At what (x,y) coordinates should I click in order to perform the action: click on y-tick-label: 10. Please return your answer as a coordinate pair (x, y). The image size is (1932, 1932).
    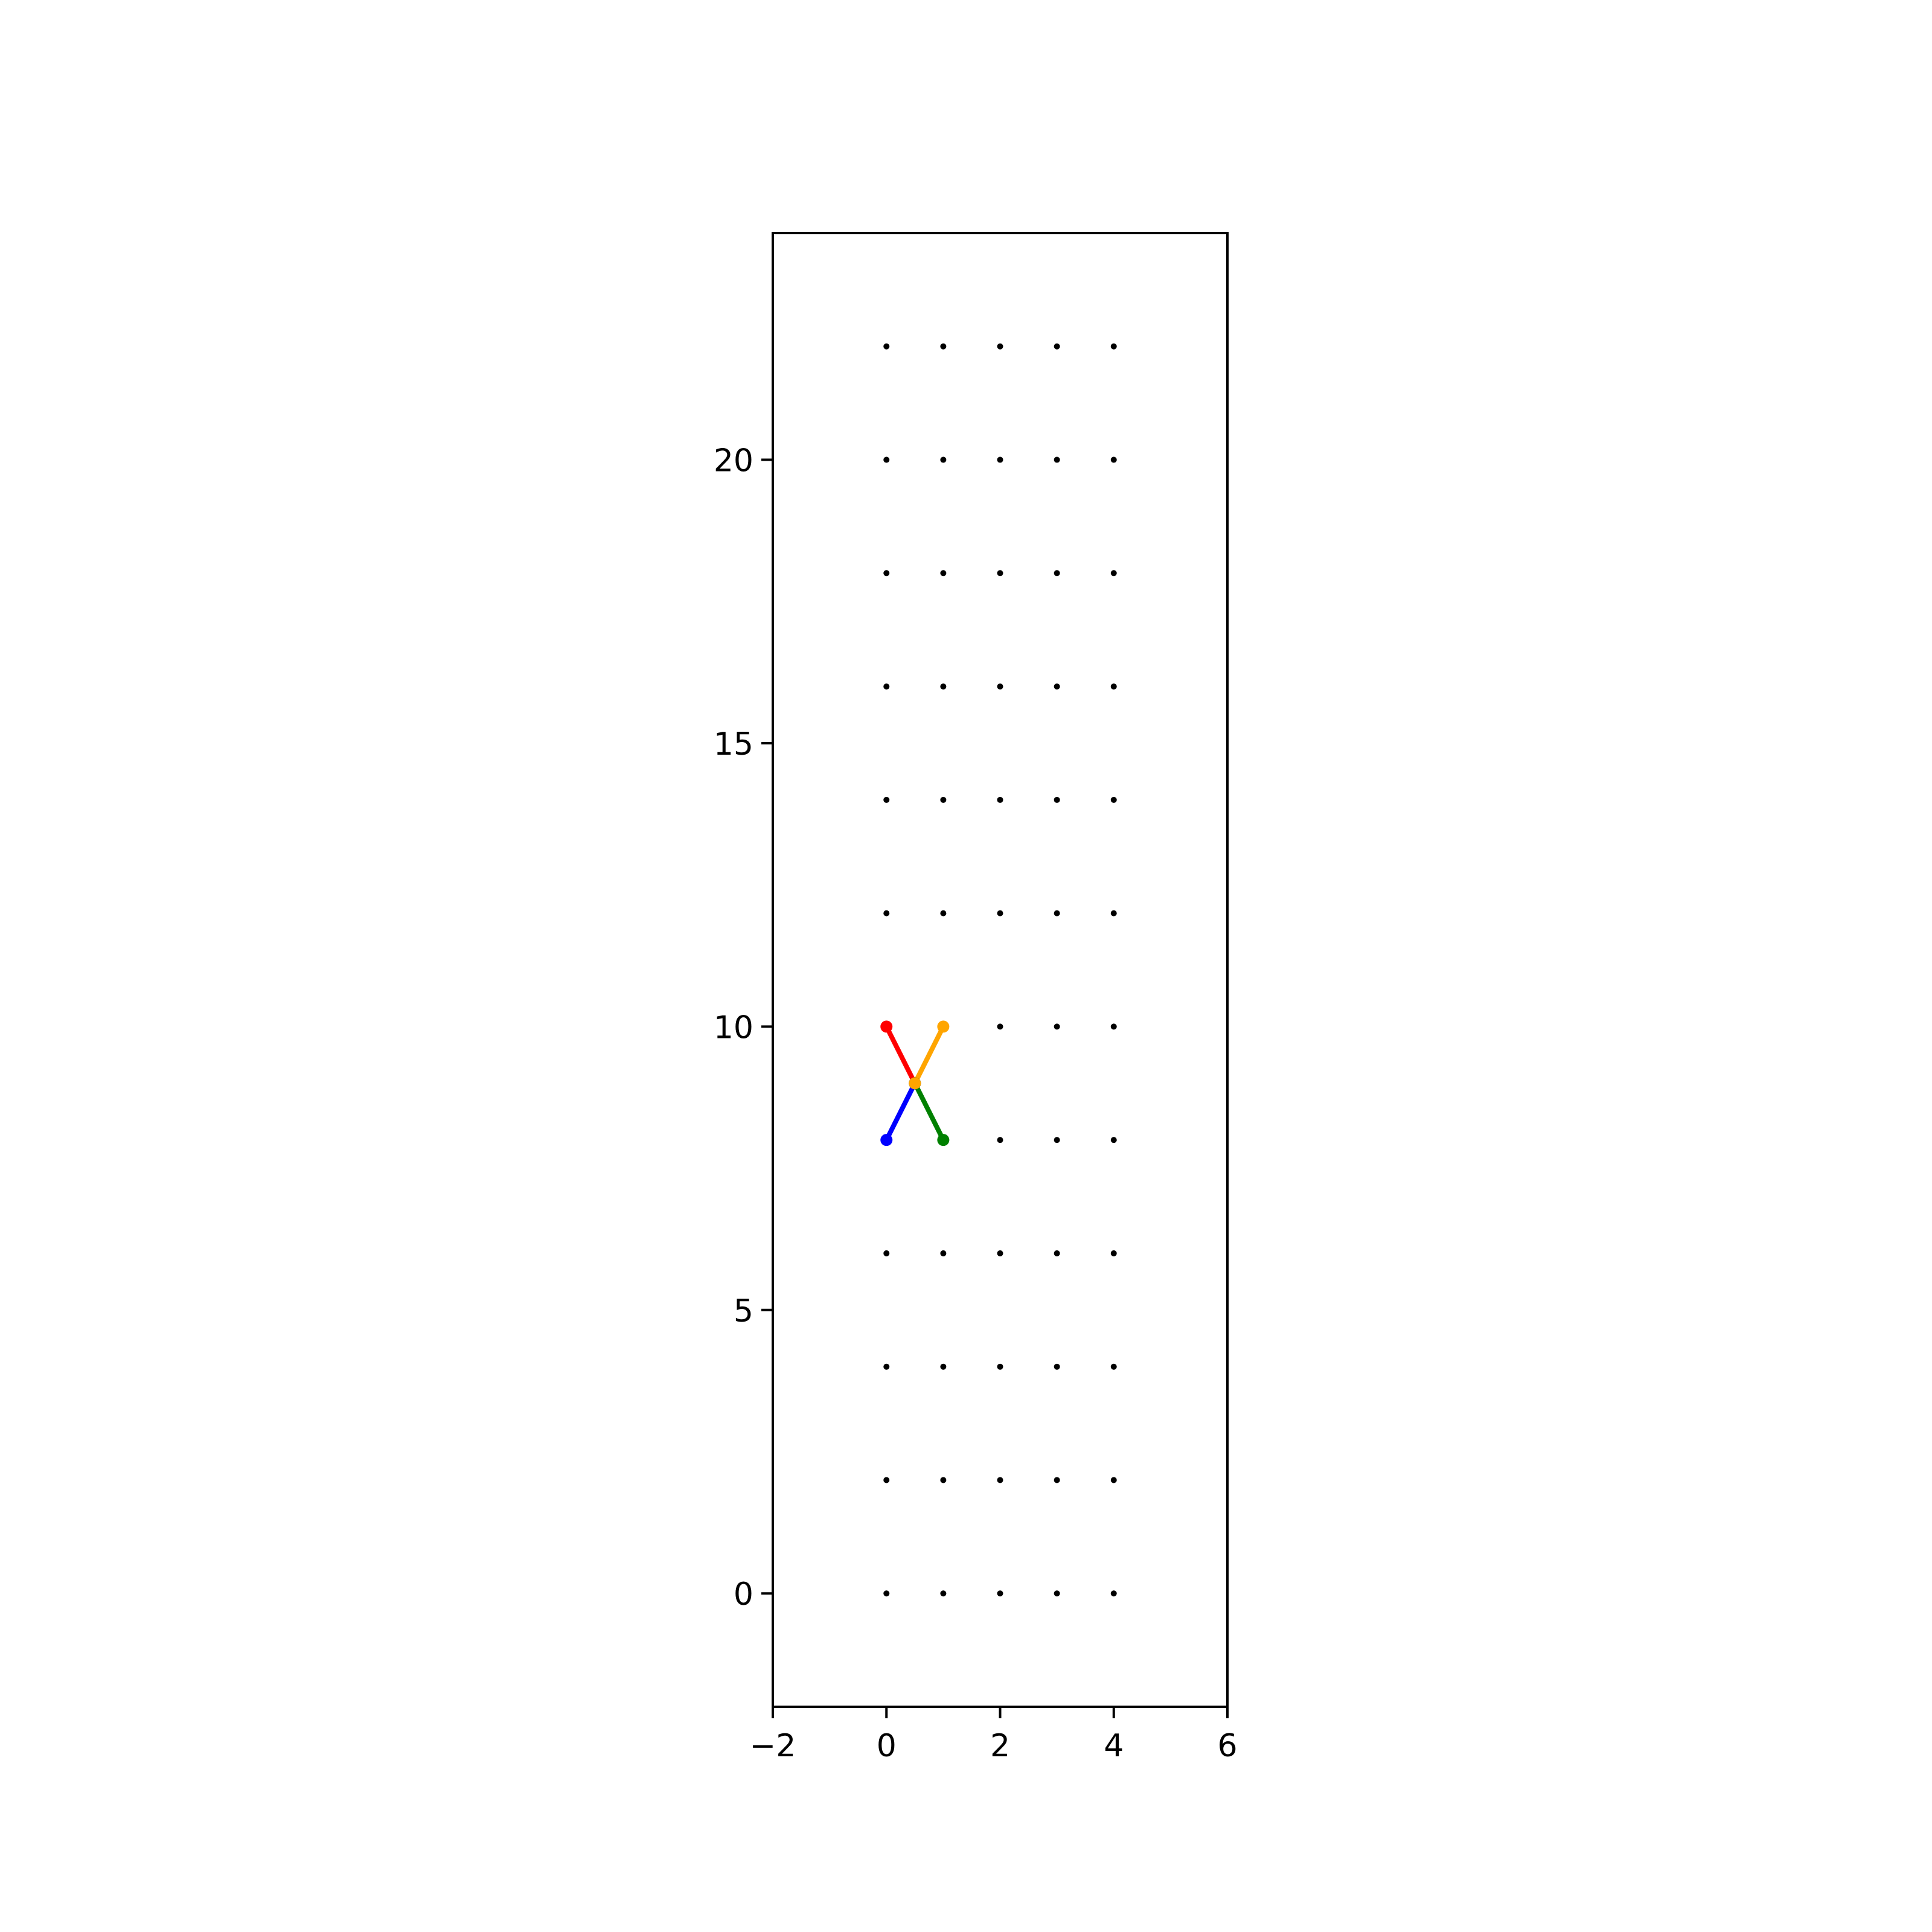
    Looking at the image, I should click on (734, 1027).